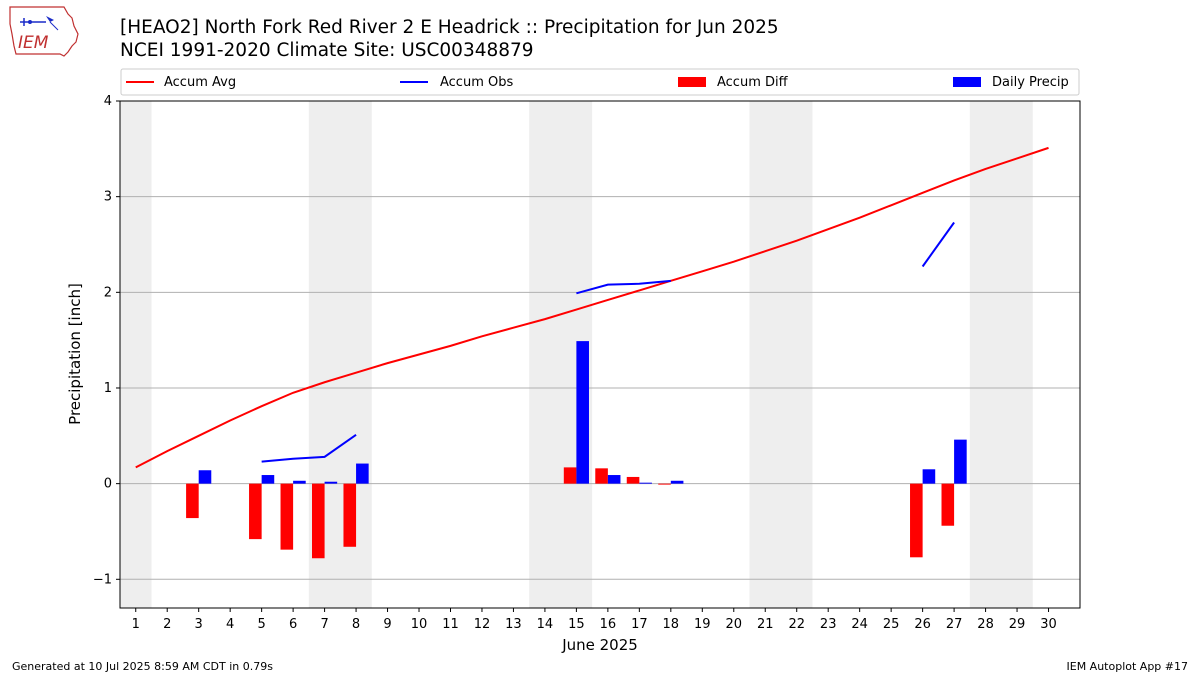 This screenshot has height=675, width=1200. Describe the element at coordinates (765, 624) in the screenshot. I see `x-tick-label: 21` at that location.